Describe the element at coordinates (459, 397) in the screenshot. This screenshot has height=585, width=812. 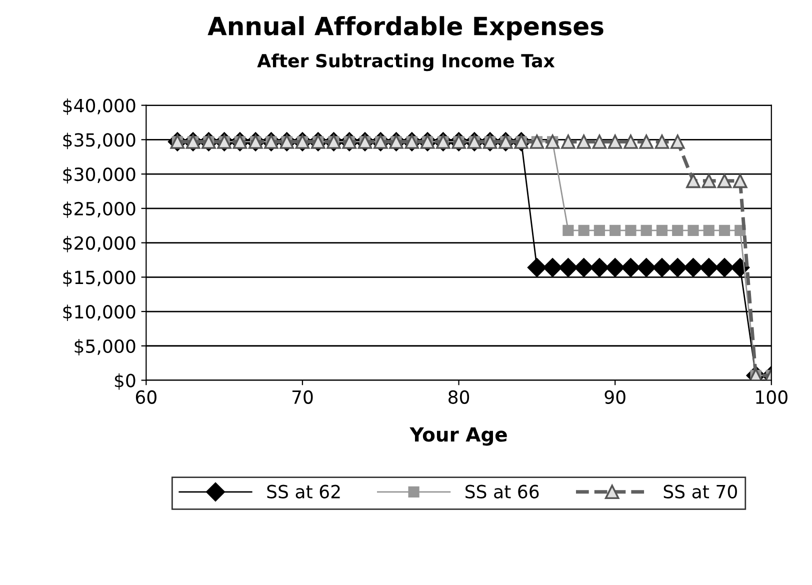
I see `x-tick-label: 80` at that location.